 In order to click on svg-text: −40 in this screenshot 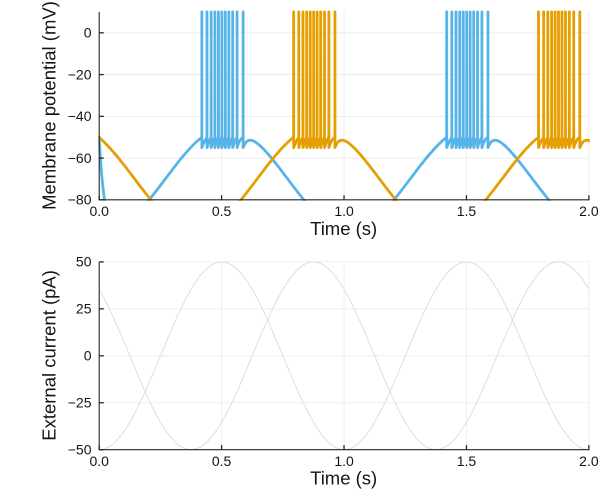, I will do `click(80, 116)`.